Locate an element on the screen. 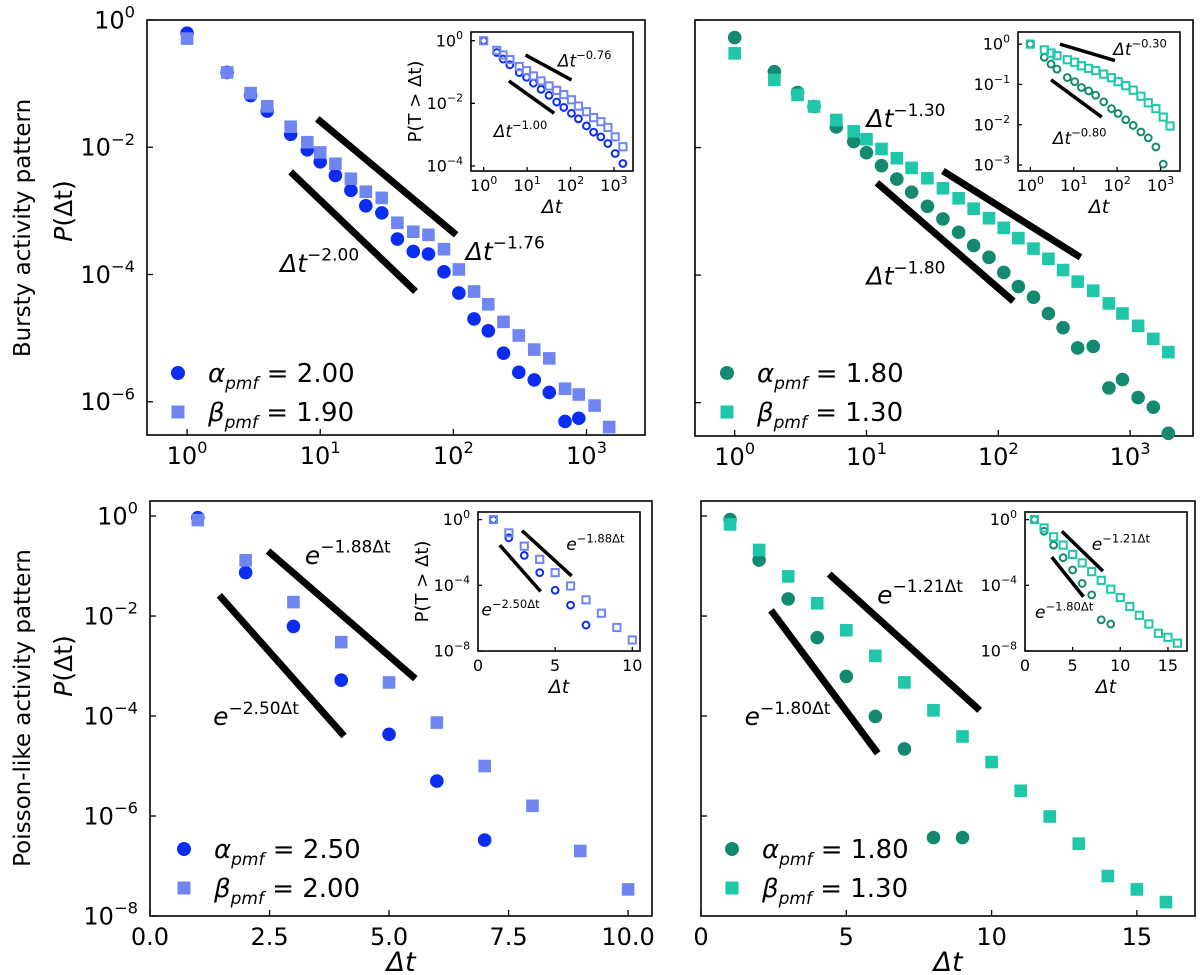 This screenshot has width=1200, height=975. x-tick-label: 10⁰ is located at coordinates (483, 184).